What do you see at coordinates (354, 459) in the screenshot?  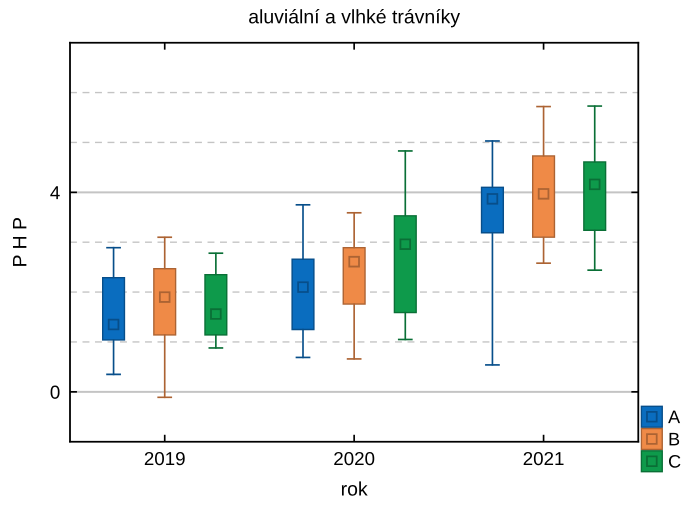 I see `x-tick-label: 2020` at bounding box center [354, 459].